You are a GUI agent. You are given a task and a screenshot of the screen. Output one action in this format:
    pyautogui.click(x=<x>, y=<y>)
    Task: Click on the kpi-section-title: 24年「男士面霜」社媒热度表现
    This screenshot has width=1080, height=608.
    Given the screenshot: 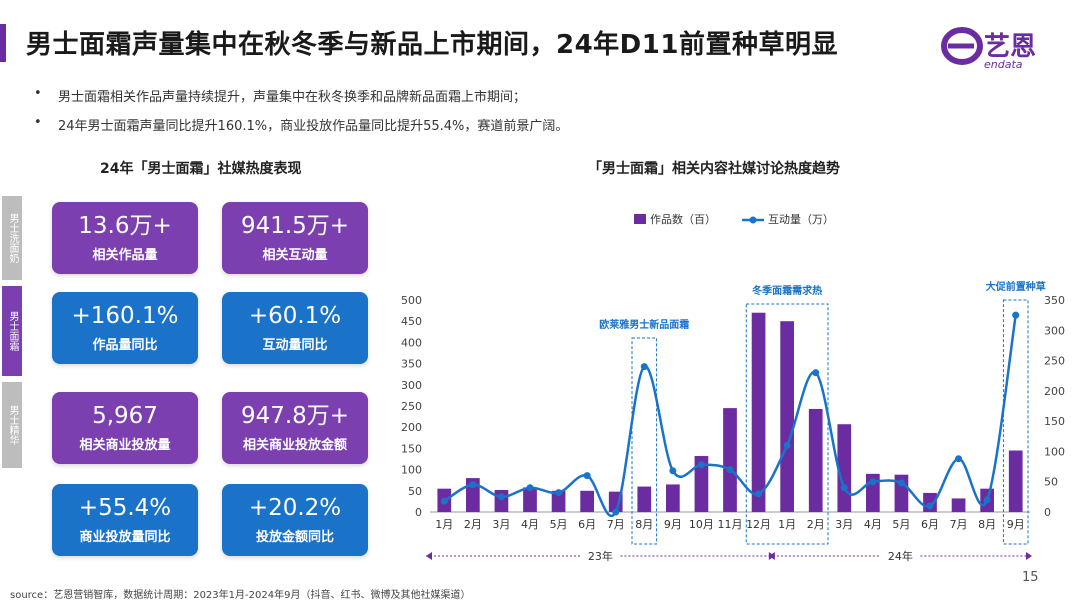 What is the action you would take?
    pyautogui.click(x=201, y=169)
    